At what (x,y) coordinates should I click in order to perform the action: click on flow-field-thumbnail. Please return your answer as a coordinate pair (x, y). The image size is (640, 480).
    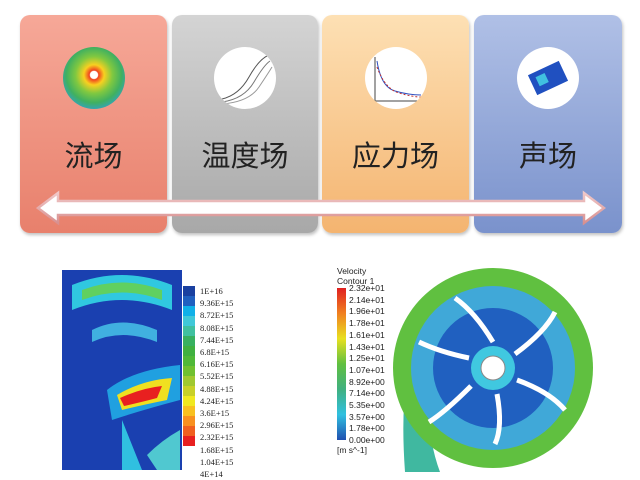
    Looking at the image, I should click on (93, 78).